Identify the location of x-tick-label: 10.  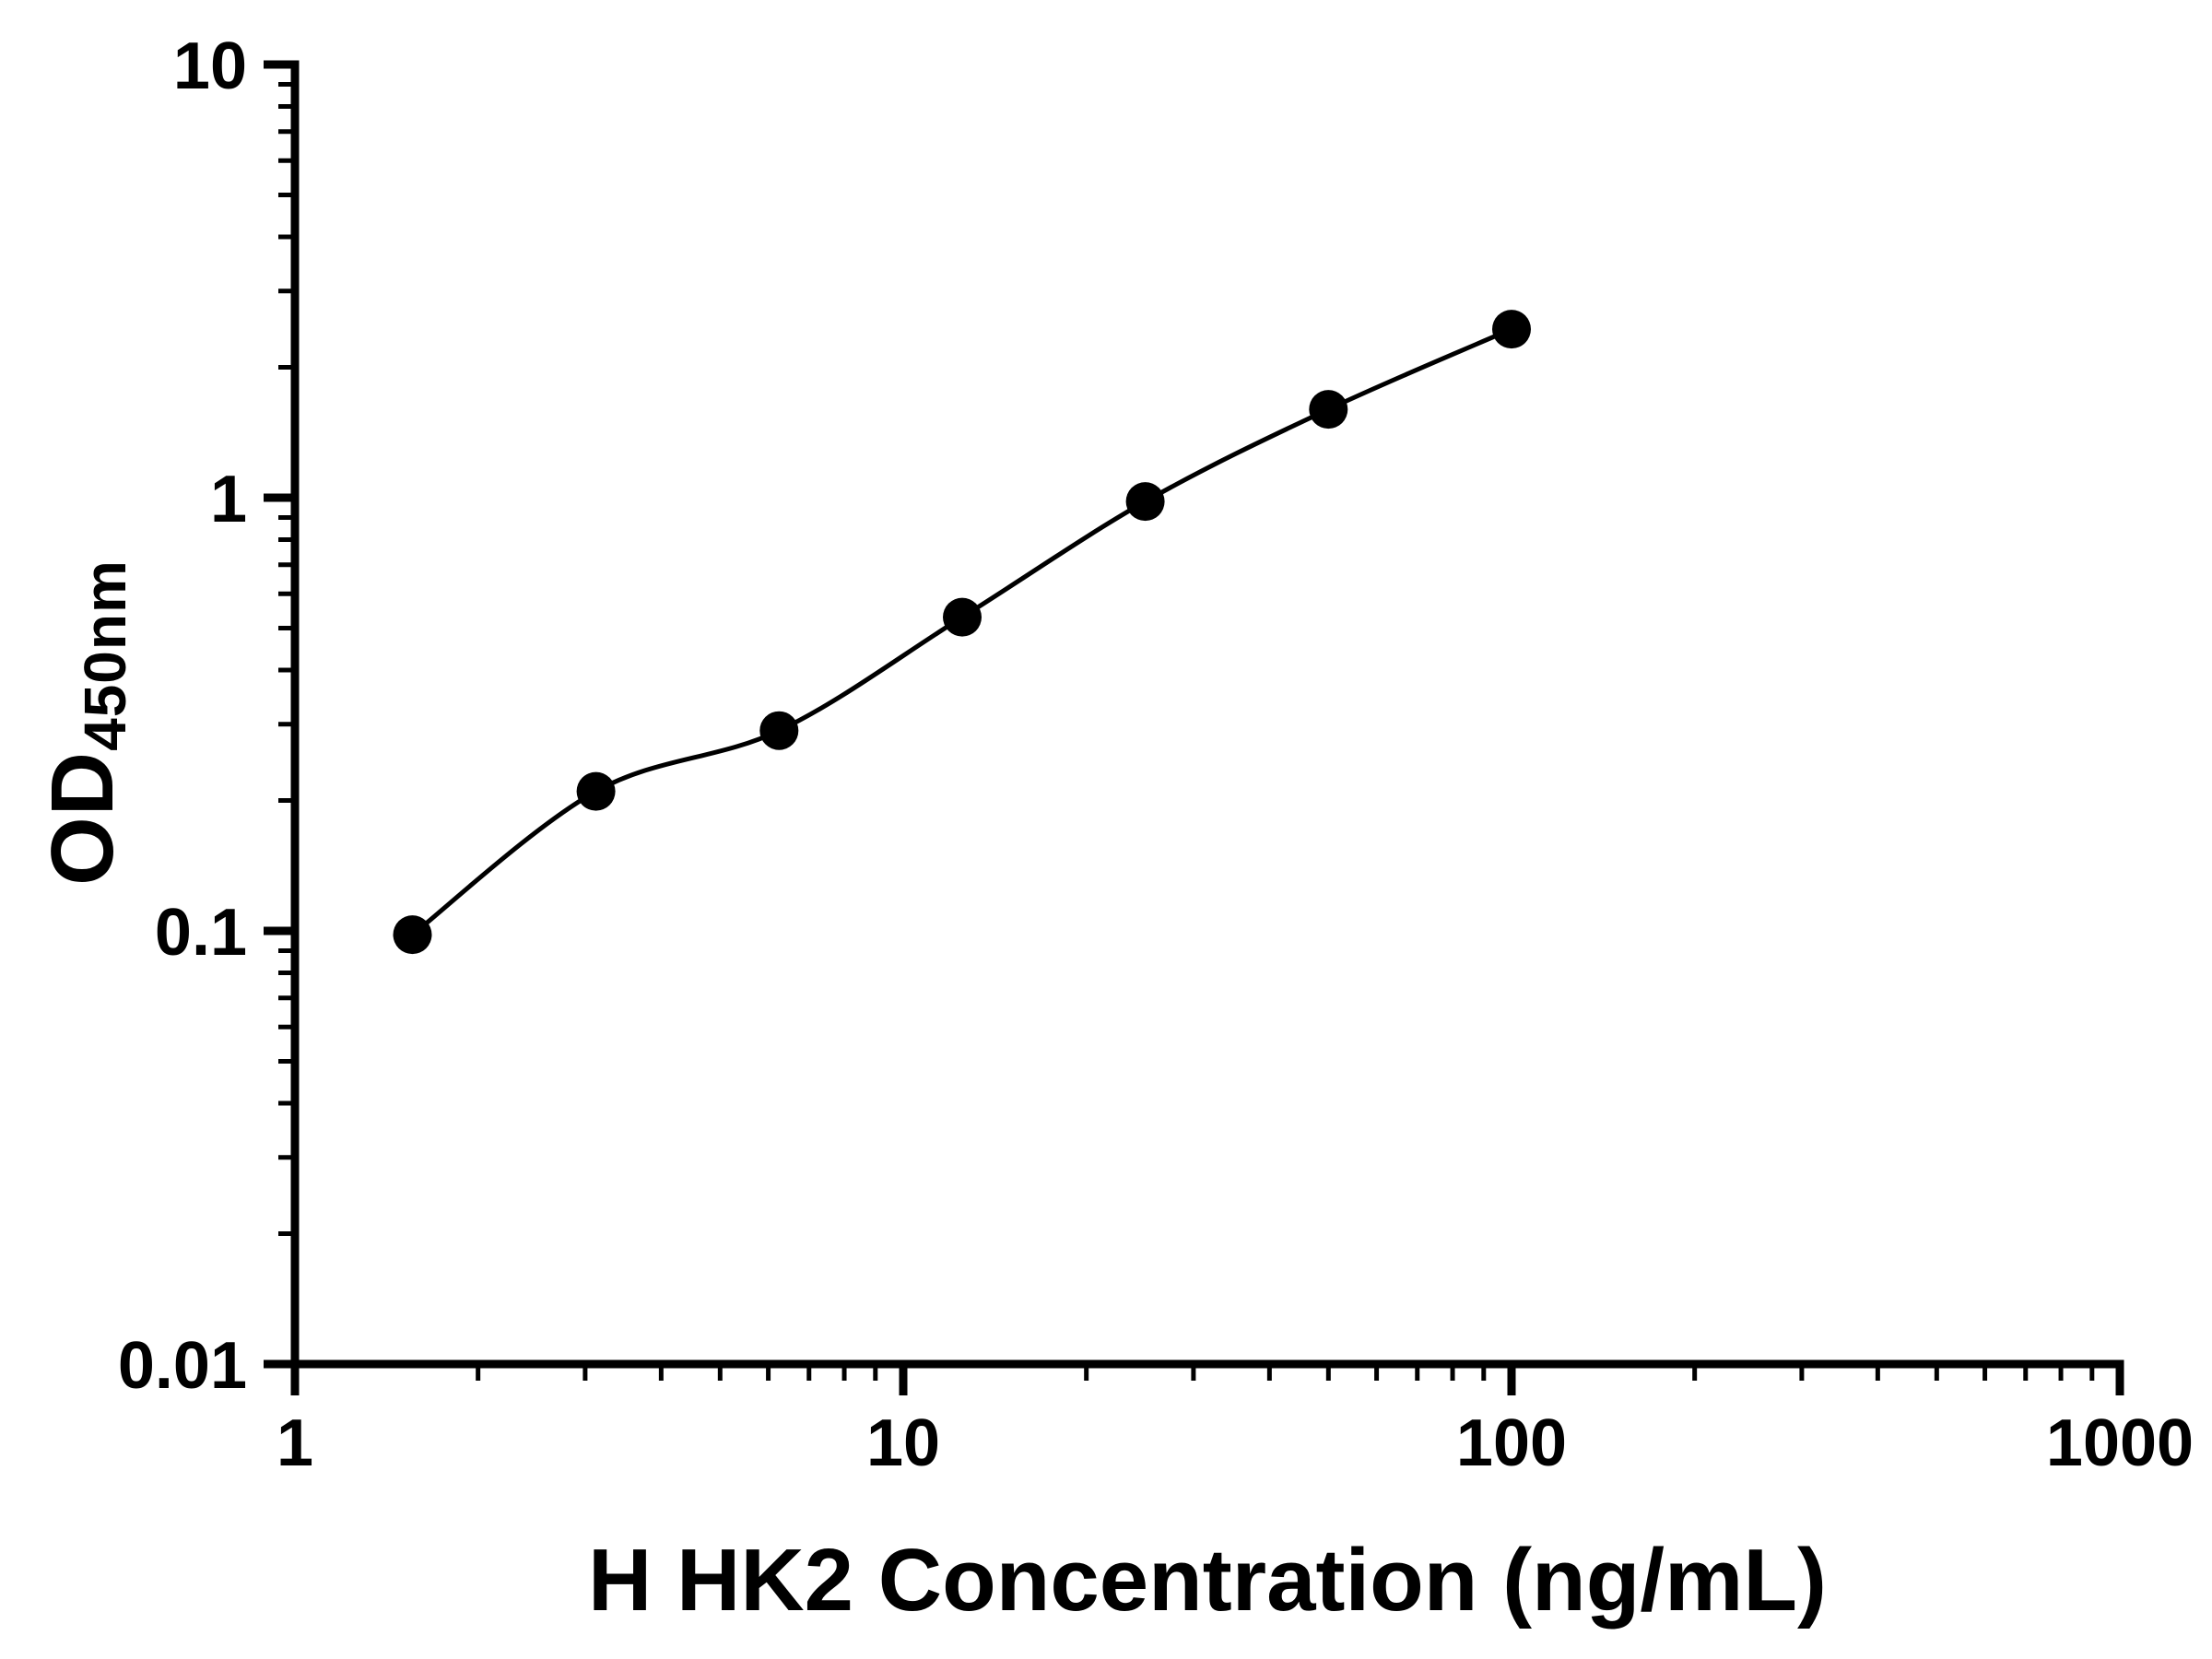
(903, 1443).